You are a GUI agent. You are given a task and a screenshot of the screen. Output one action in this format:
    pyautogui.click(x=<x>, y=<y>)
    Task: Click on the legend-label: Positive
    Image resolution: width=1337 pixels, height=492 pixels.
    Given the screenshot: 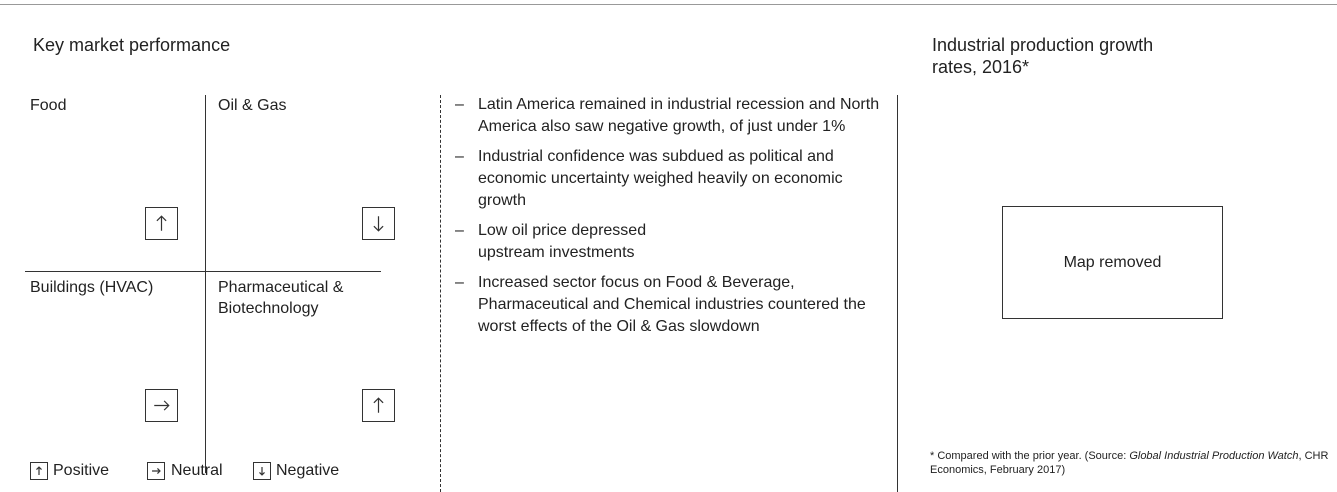 What is the action you would take?
    pyautogui.click(x=81, y=470)
    